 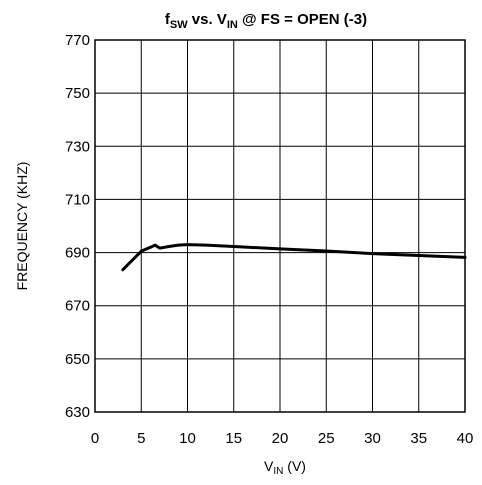 What do you see at coordinates (372, 438) in the screenshot?
I see `x-tick-label: 30` at bounding box center [372, 438].